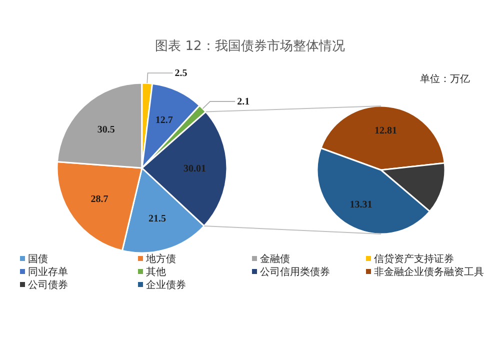  I want to click on data-label: 12.7, so click(164, 120).